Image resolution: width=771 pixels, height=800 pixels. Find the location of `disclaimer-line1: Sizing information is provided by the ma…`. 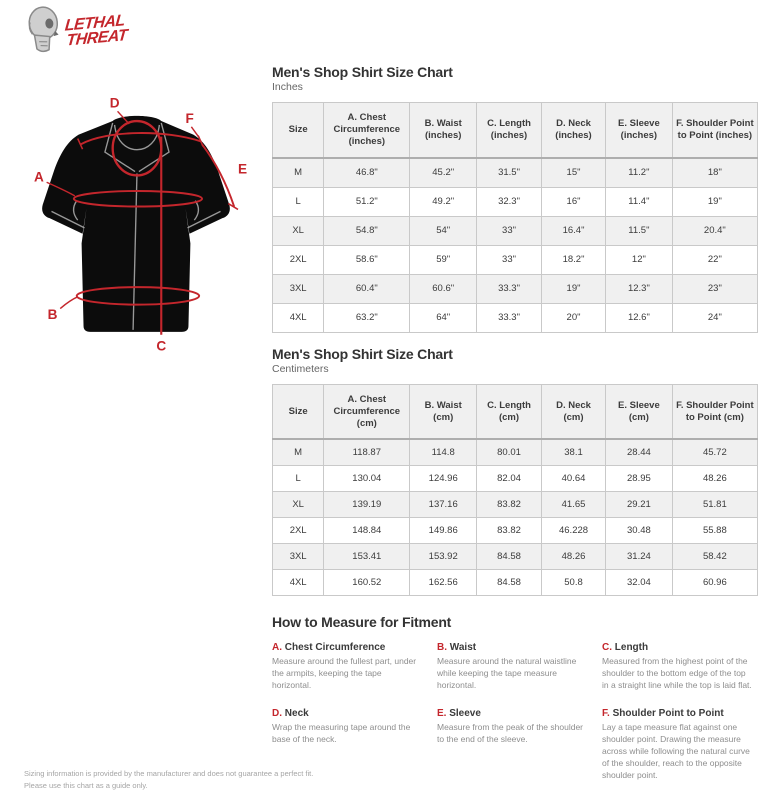

disclaimer-line1: Sizing information is provided by the ma… is located at coordinates (169, 773).